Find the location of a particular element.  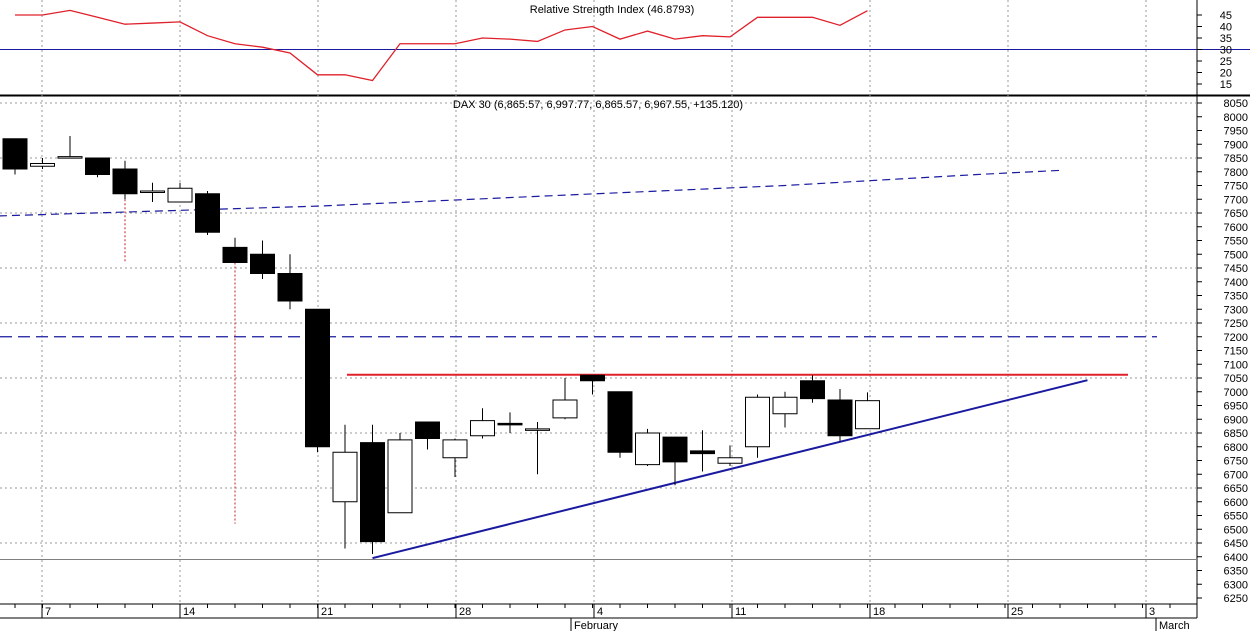

date-label: 11 is located at coordinates (740, 612).